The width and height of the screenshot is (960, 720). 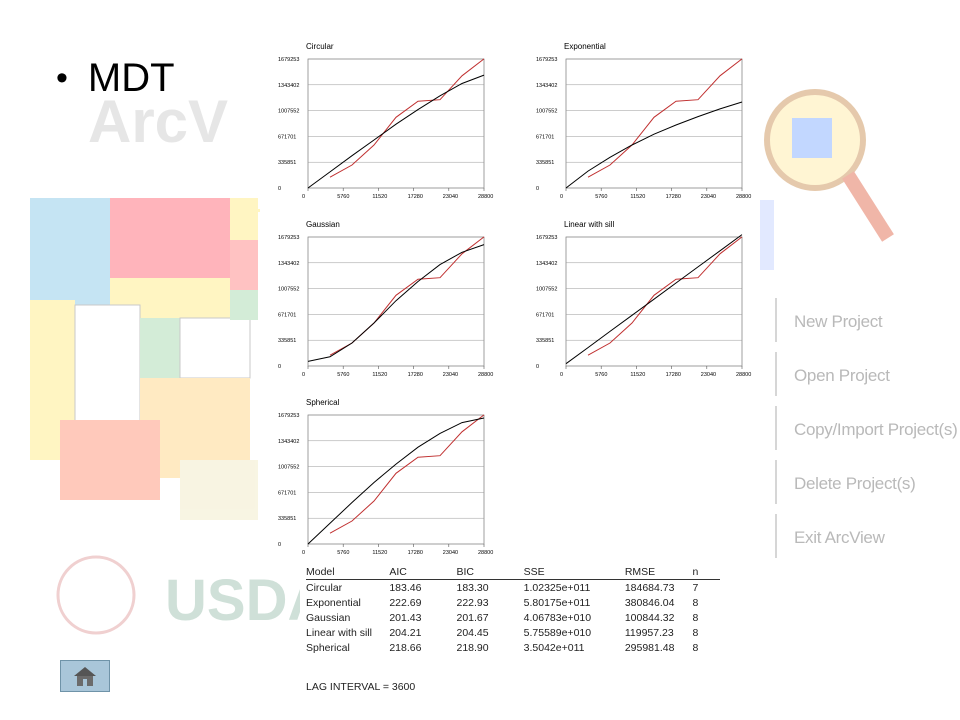 What do you see at coordinates (472, 632) in the screenshot?
I see `table-cell: 204.45` at bounding box center [472, 632].